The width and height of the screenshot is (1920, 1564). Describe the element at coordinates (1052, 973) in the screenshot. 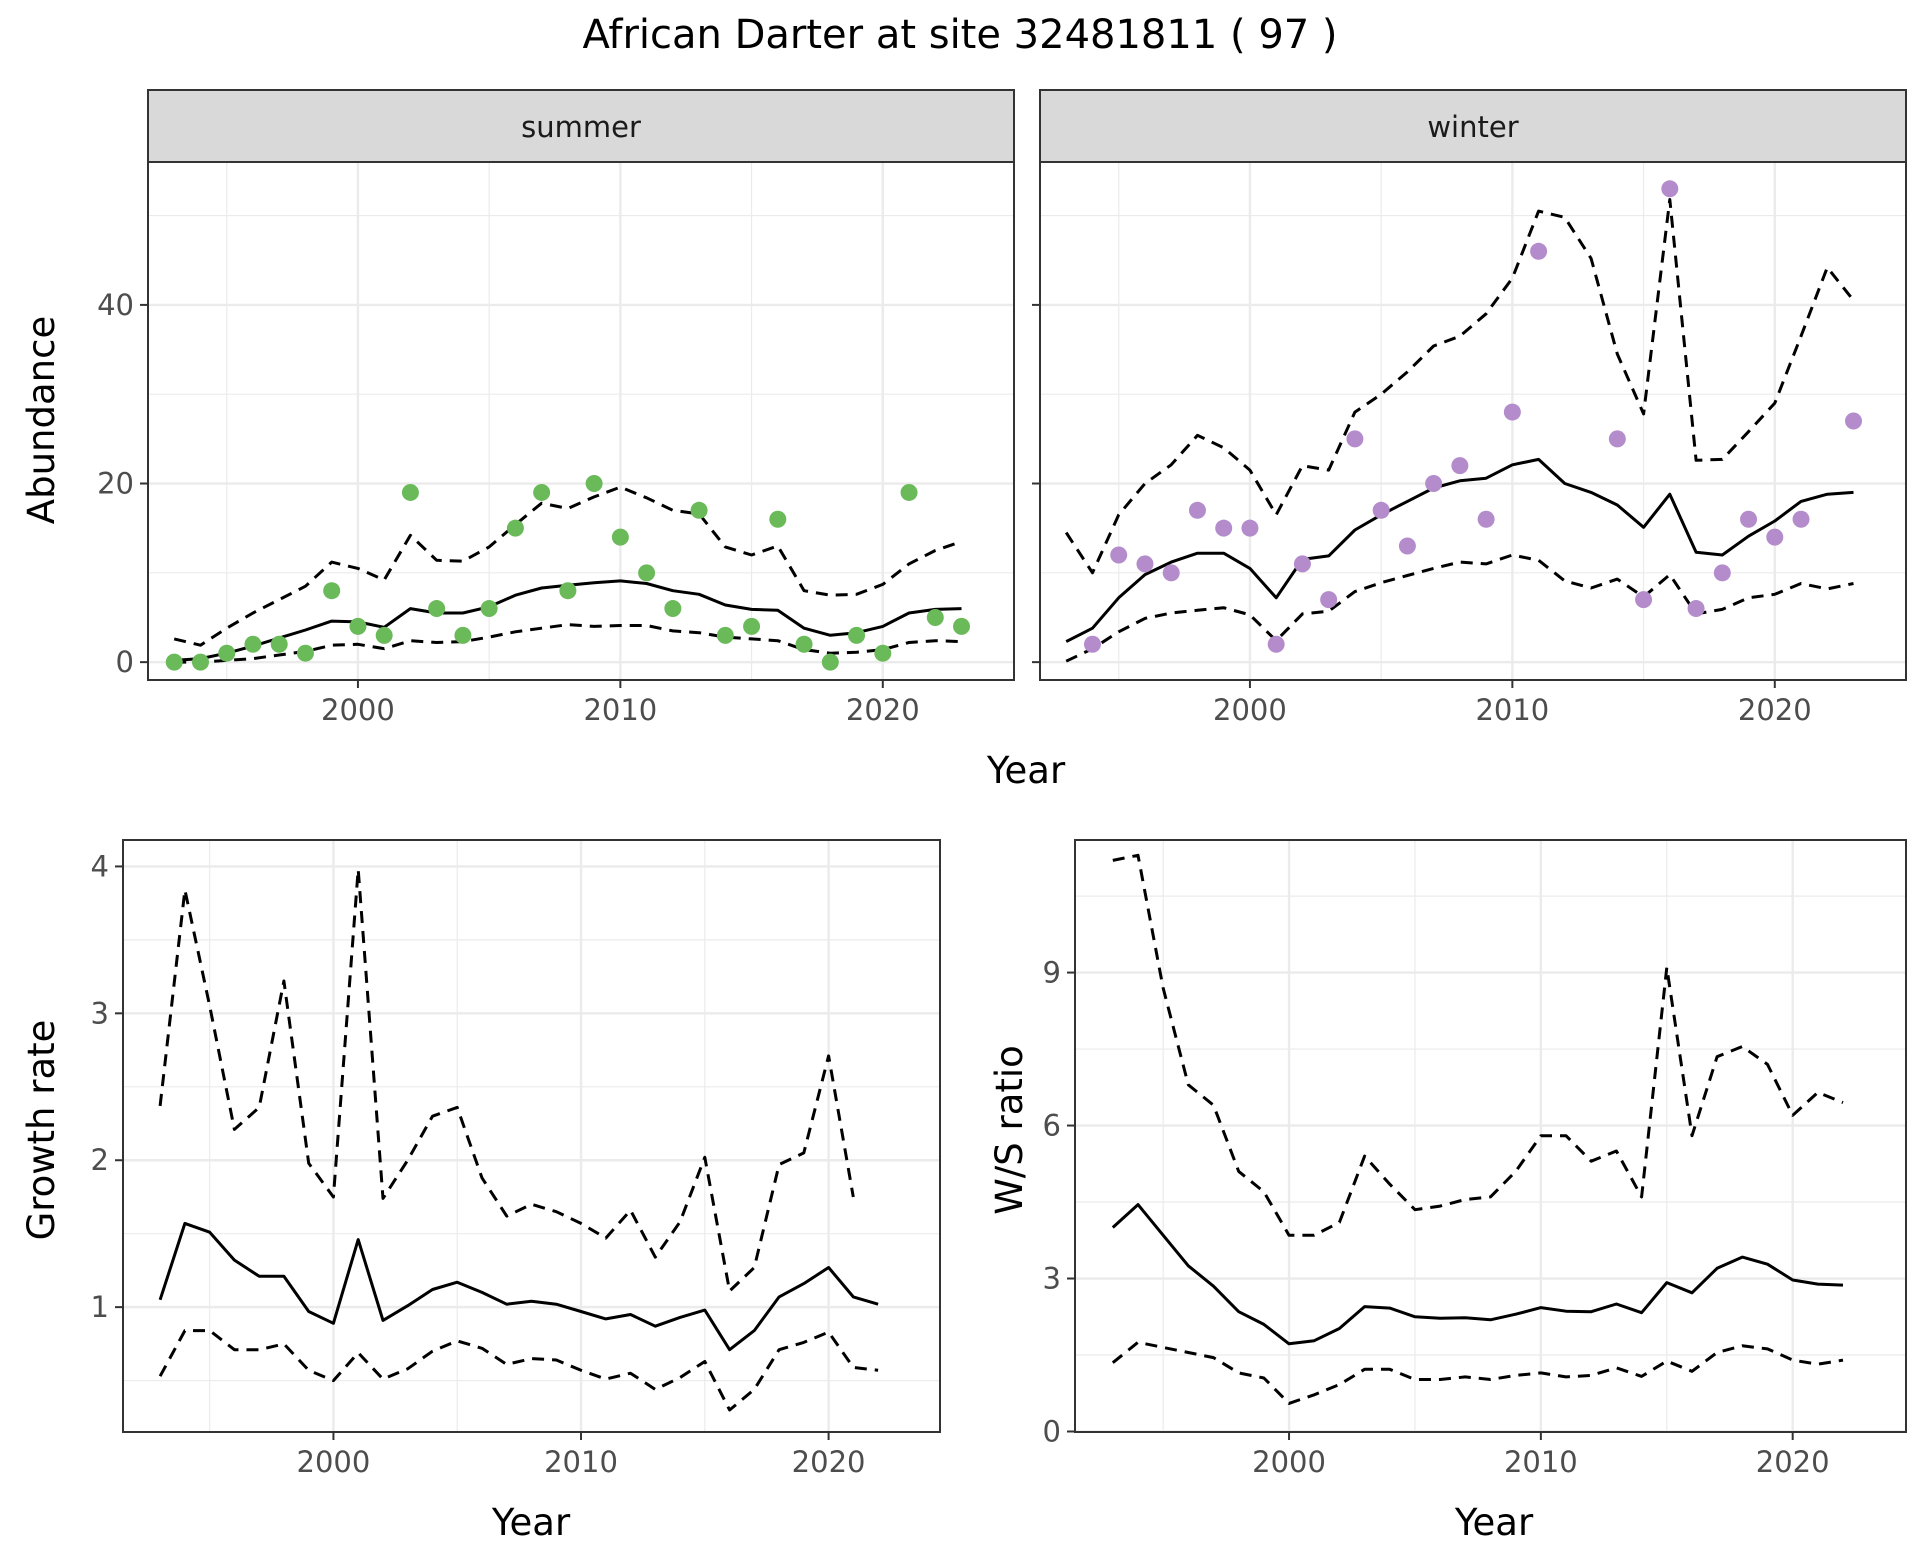

I see `y-tick-label: 9` at that location.